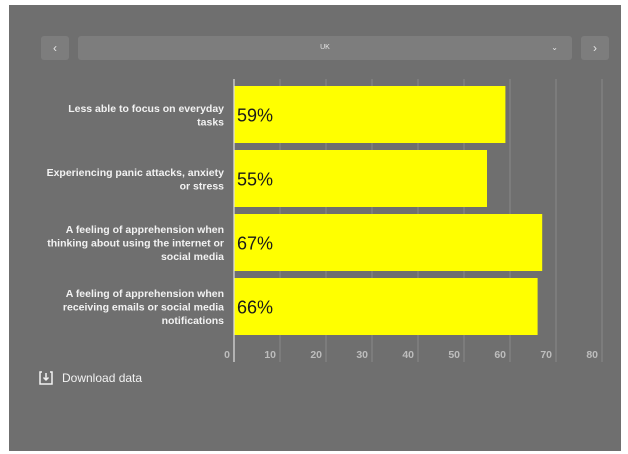 The height and width of the screenshot is (454, 628). What do you see at coordinates (362, 355) in the screenshot?
I see `x-tick-label-3: 30` at bounding box center [362, 355].